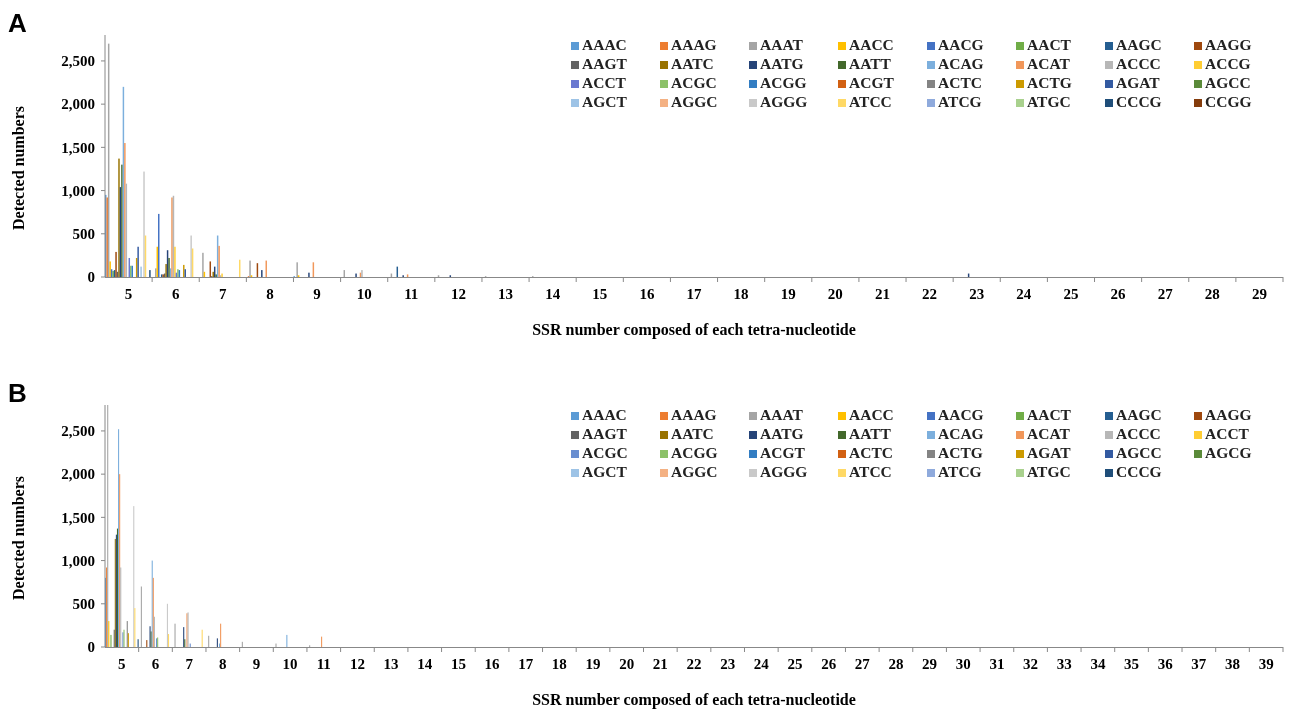 Image resolution: width=1292 pixels, height=713 pixels. I want to click on legend-label: AAGG, so click(1228, 414).